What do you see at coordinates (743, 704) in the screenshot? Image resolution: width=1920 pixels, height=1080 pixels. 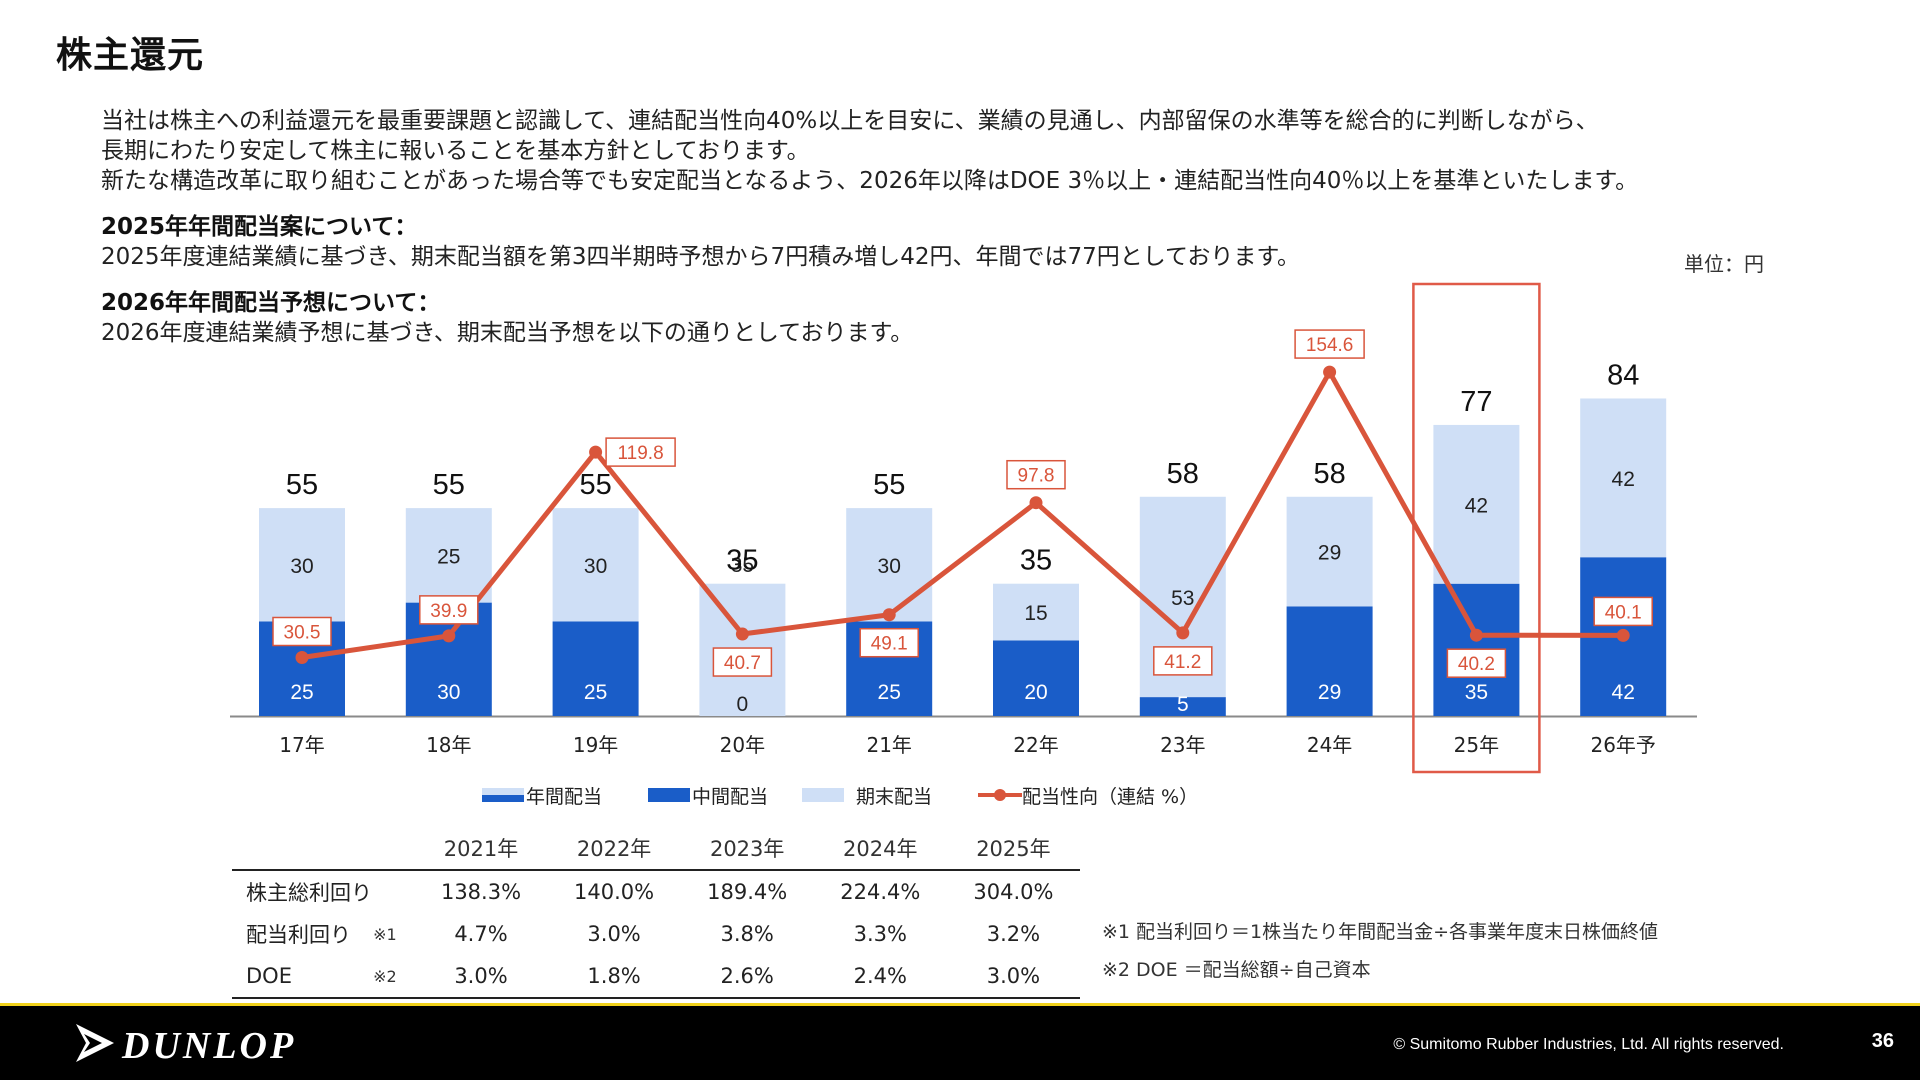 I see `bar-interim-label: 0` at bounding box center [743, 704].